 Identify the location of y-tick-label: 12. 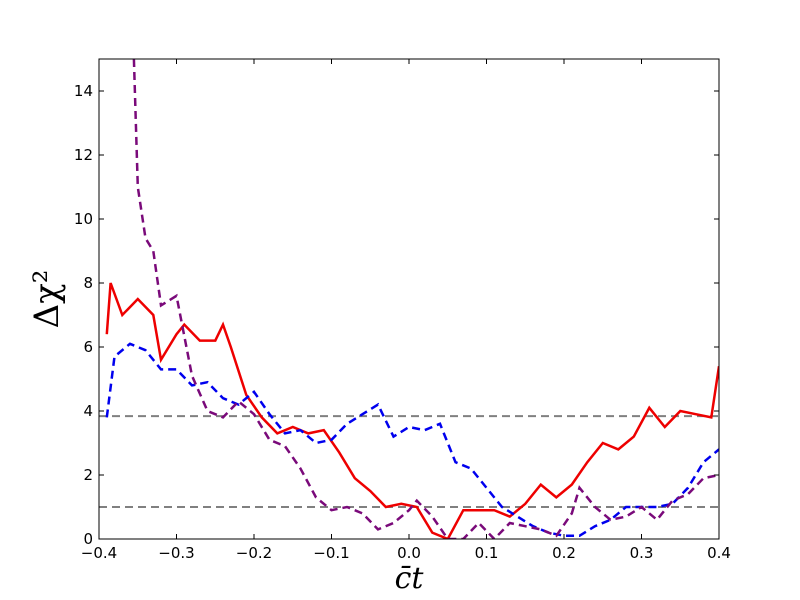
(83, 155).